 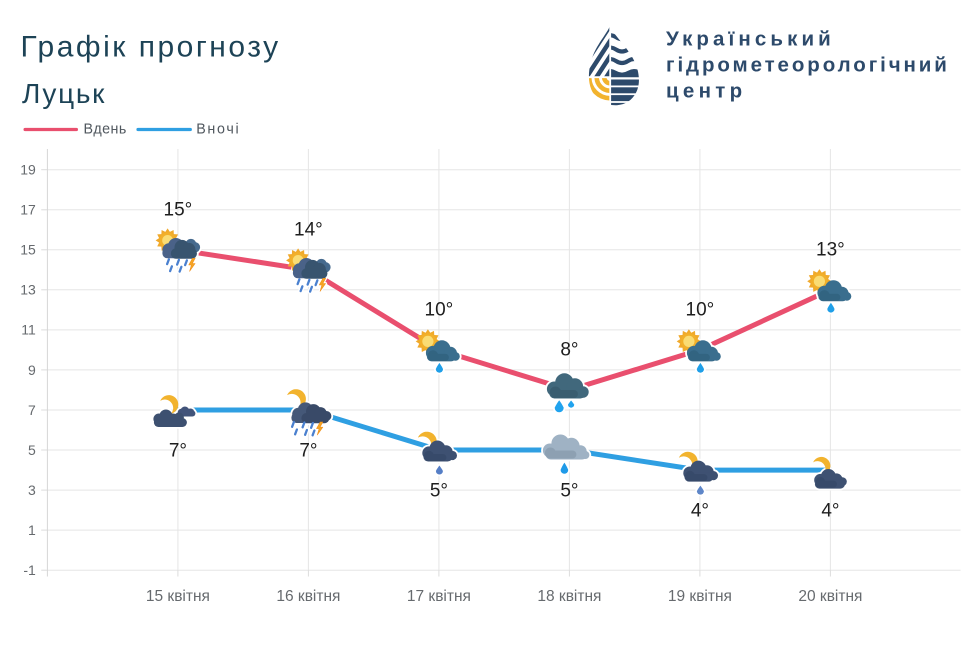 What do you see at coordinates (32, 410) in the screenshot?
I see `svg-text: 7` at bounding box center [32, 410].